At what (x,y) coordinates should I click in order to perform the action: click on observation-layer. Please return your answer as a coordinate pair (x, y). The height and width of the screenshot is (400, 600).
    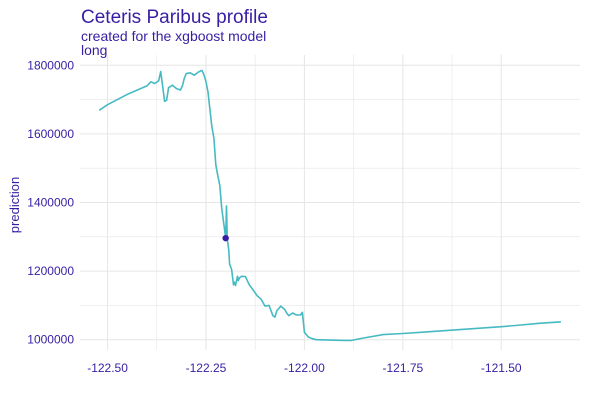
    Looking at the image, I should click on (225, 238).